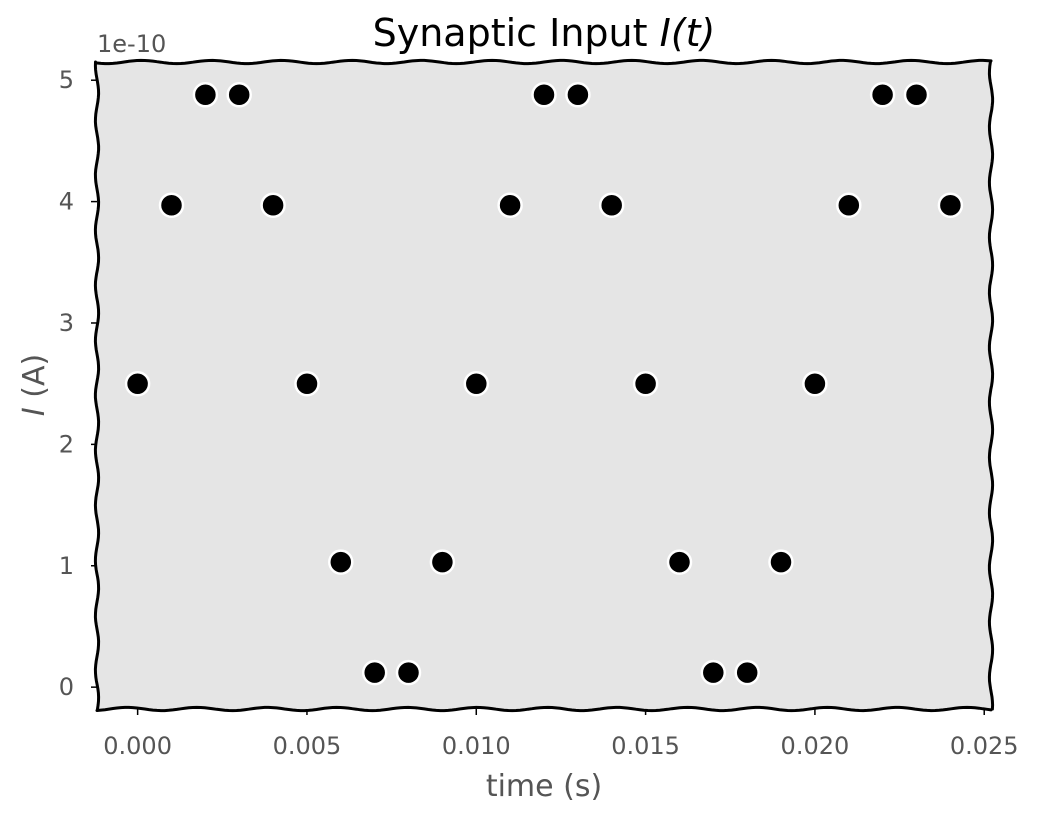 The height and width of the screenshot is (822, 1037). What do you see at coordinates (66, 323) in the screenshot?
I see `y-tick-label: 3` at bounding box center [66, 323].